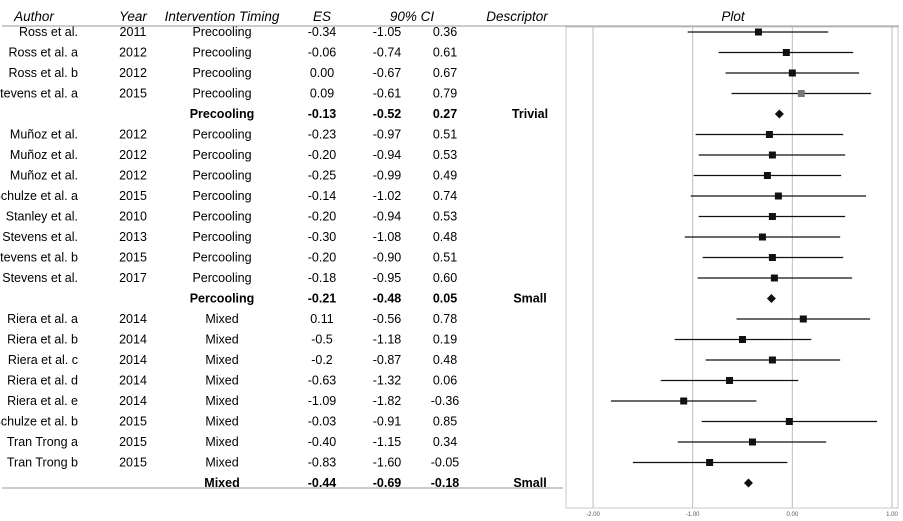  What do you see at coordinates (321, 319) in the screenshot?
I see `es-cell: 0.11` at bounding box center [321, 319].